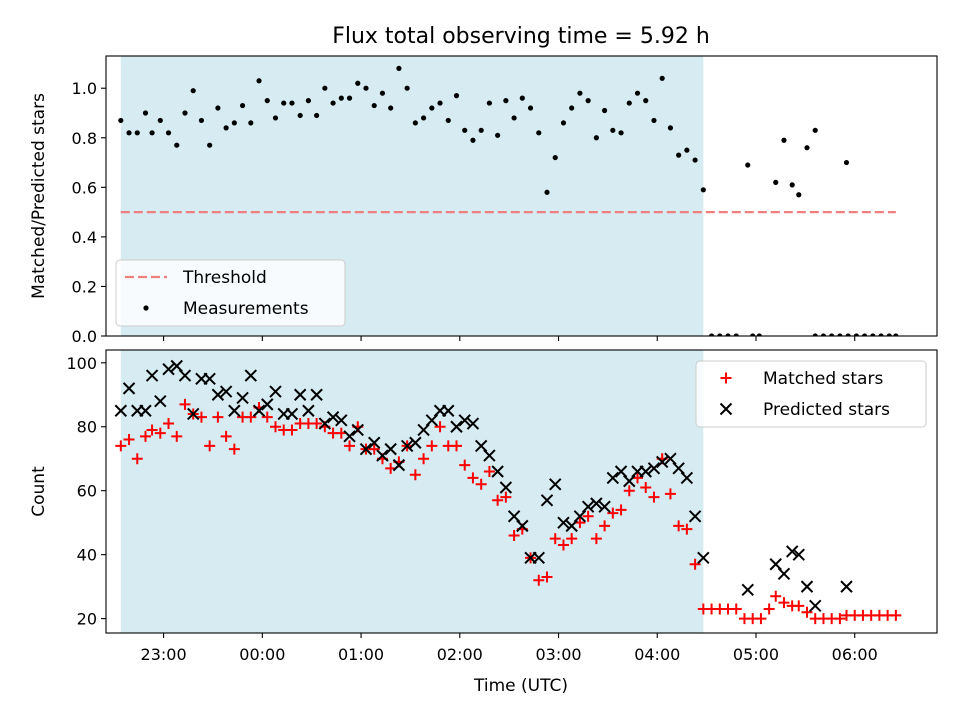 This screenshot has height=720, width=960. I want to click on x-tick-label: 05:00, so click(756, 654).